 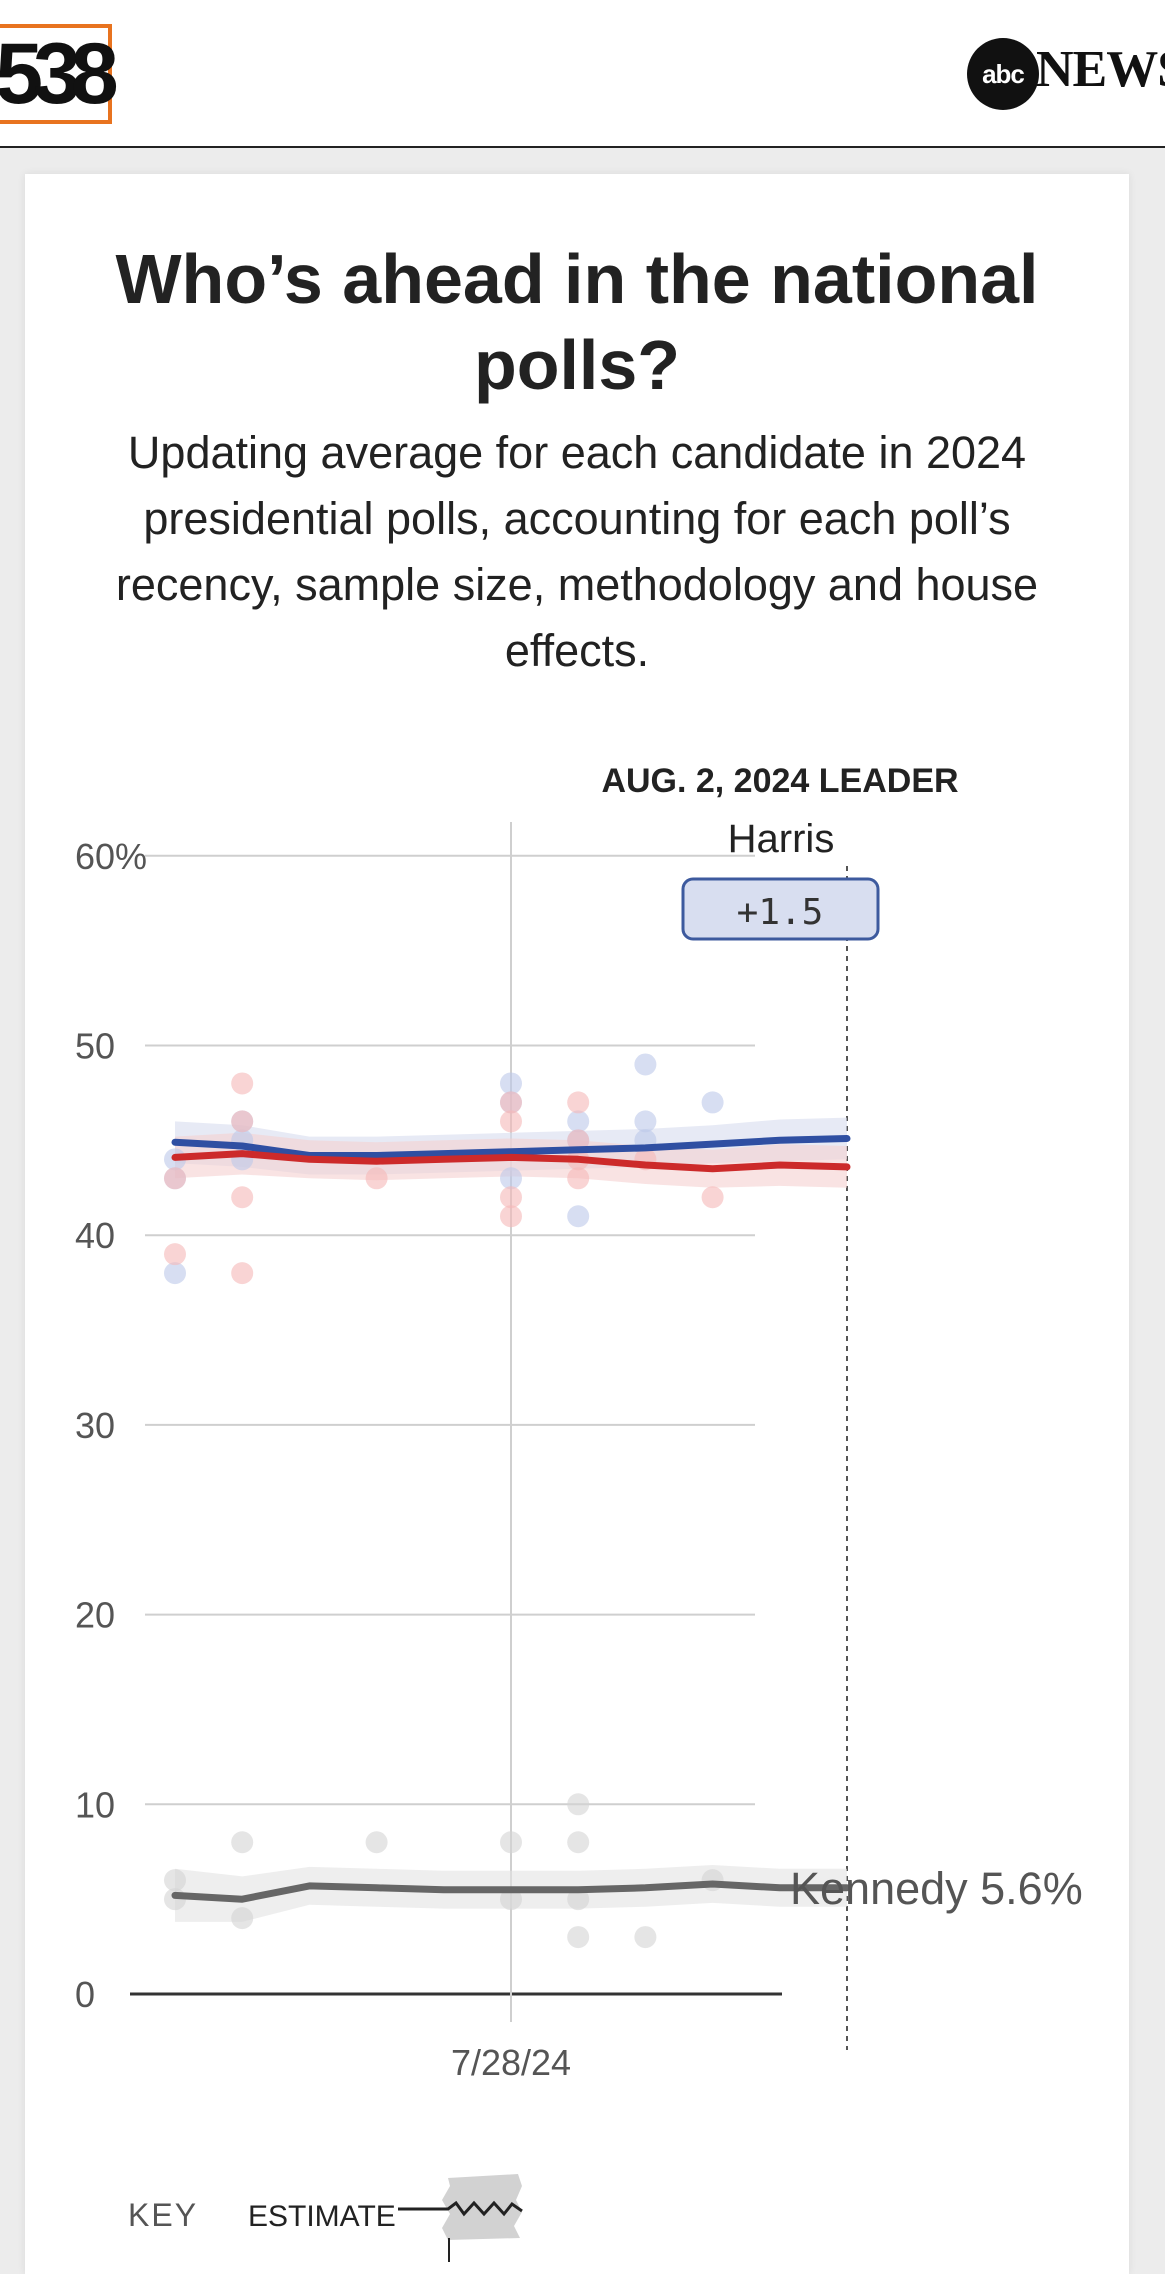 I want to click on y-axis-ticks: 0 10 20 30 40 50 60%, so click(x=111, y=1425).